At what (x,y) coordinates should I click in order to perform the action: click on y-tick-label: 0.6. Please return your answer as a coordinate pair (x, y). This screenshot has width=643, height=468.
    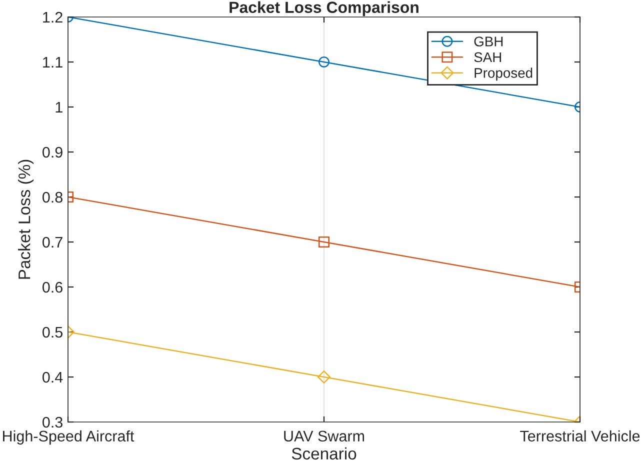
    Looking at the image, I should click on (52, 287).